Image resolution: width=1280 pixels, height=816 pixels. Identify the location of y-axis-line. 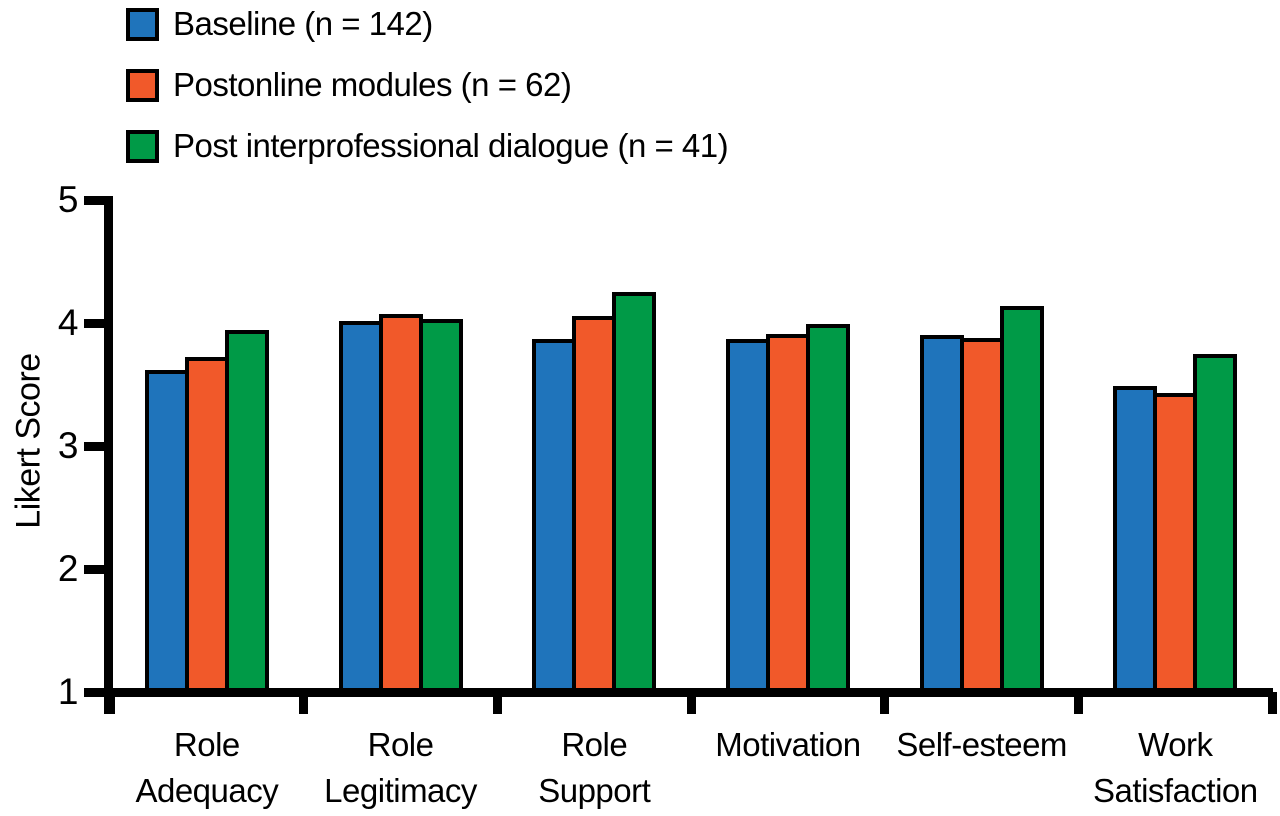
(108, 455).